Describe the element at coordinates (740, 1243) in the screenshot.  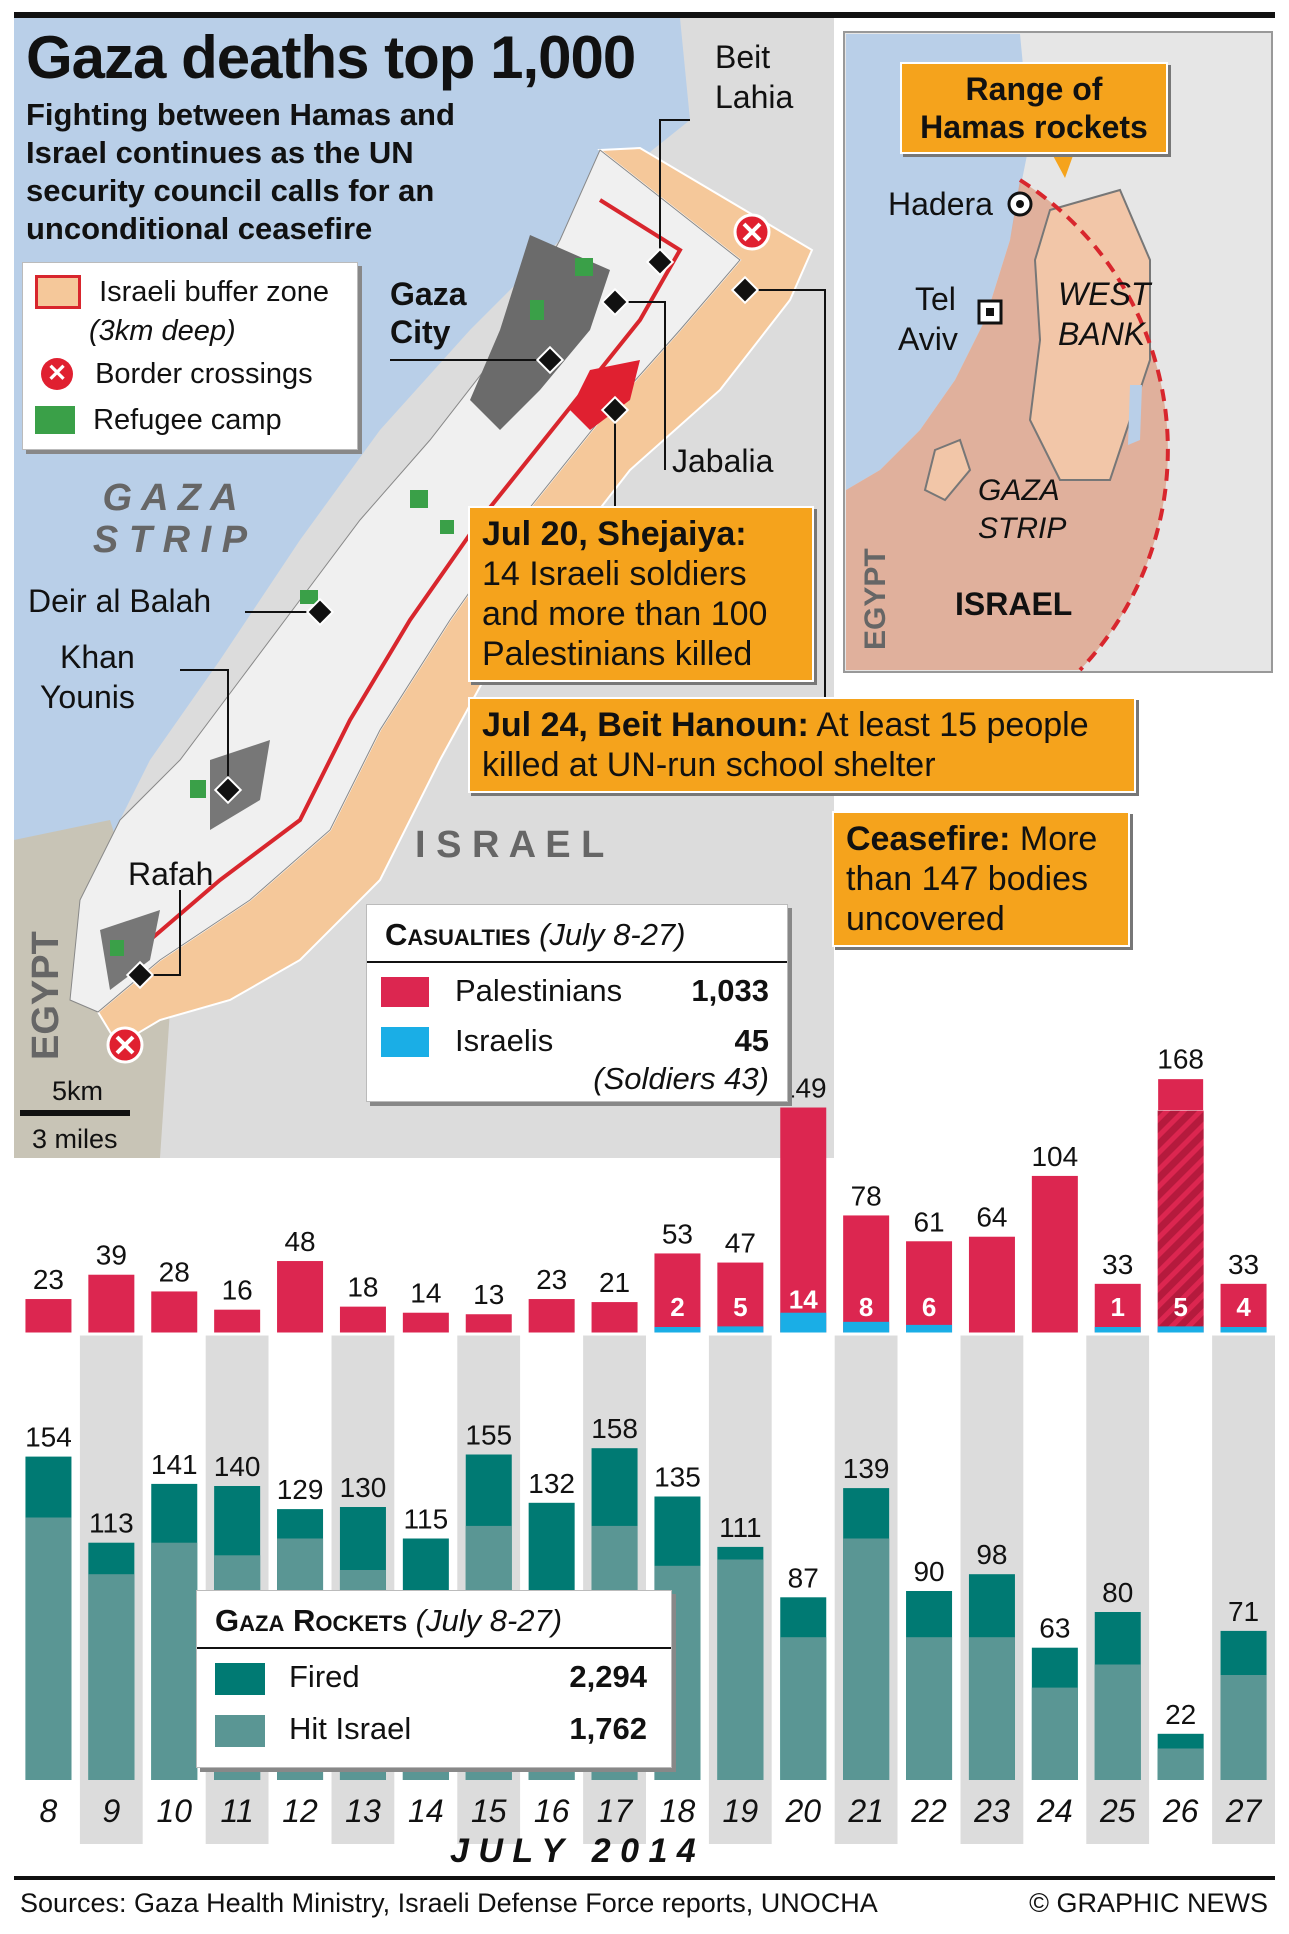
I see `casualty-total-label: 47` at that location.